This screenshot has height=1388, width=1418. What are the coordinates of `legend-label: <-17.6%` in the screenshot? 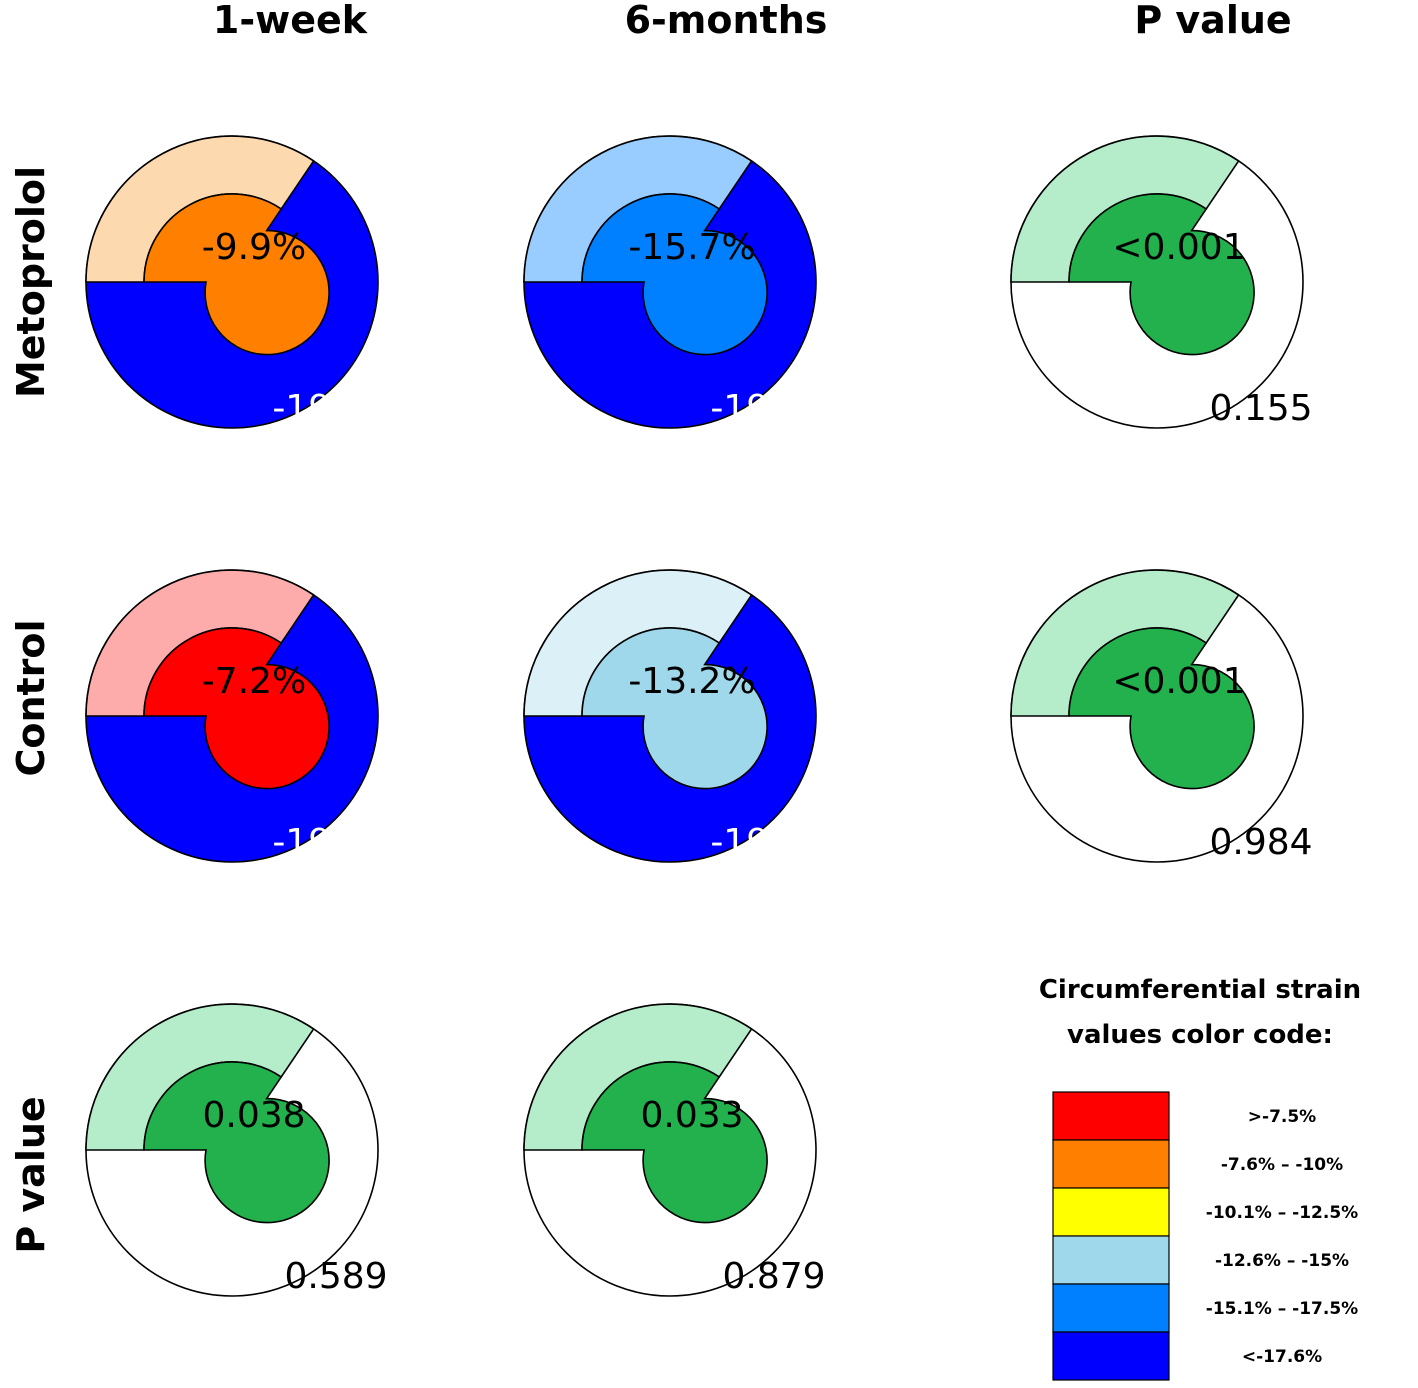 It's located at (1282, 1357).